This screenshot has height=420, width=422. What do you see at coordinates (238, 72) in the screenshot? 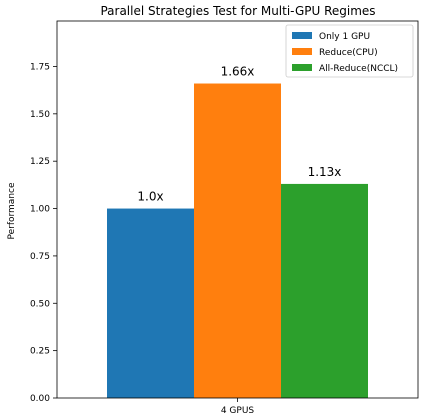
I see `bar-value-label: 1.66x` at bounding box center [238, 72].